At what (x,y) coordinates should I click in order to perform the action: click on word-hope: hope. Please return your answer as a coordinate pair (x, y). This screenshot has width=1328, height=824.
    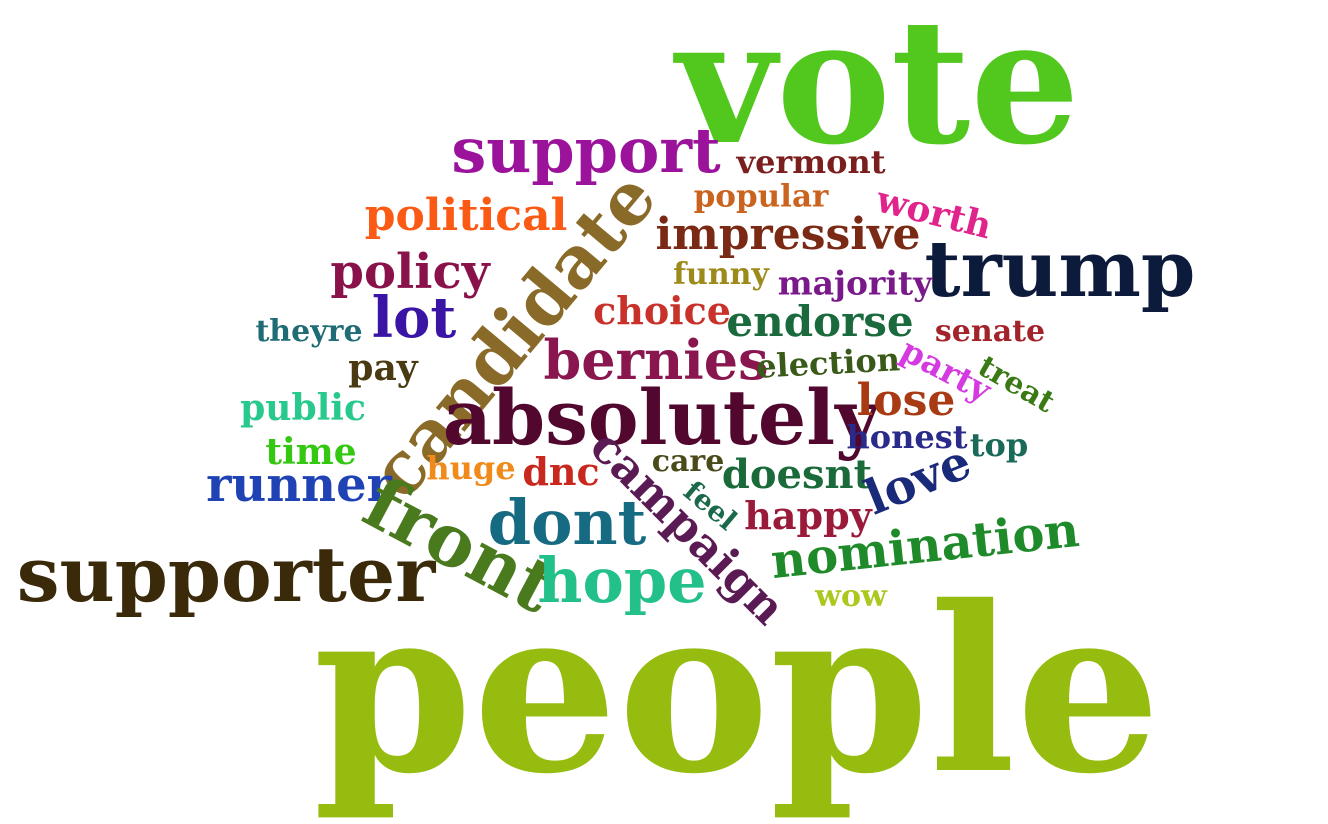
    Looking at the image, I should click on (622, 580).